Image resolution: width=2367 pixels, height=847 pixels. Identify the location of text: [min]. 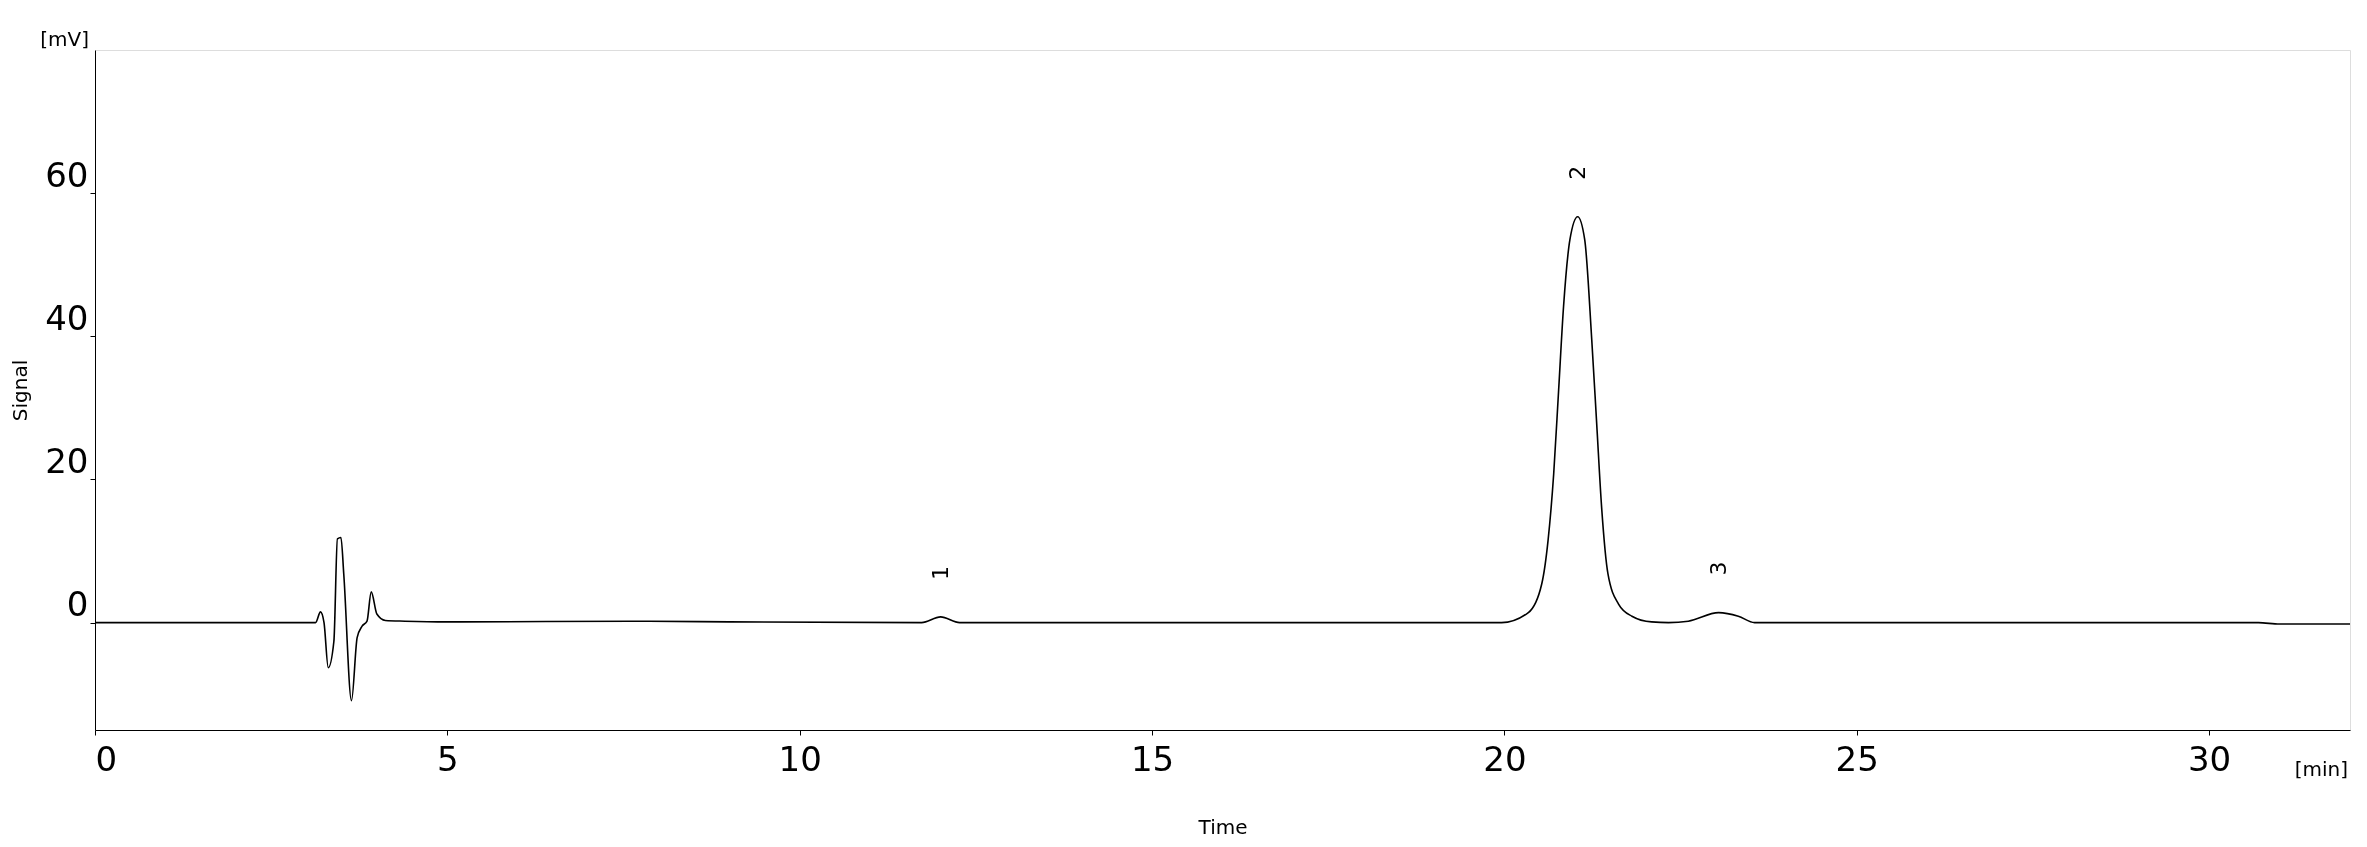
(2321, 769).